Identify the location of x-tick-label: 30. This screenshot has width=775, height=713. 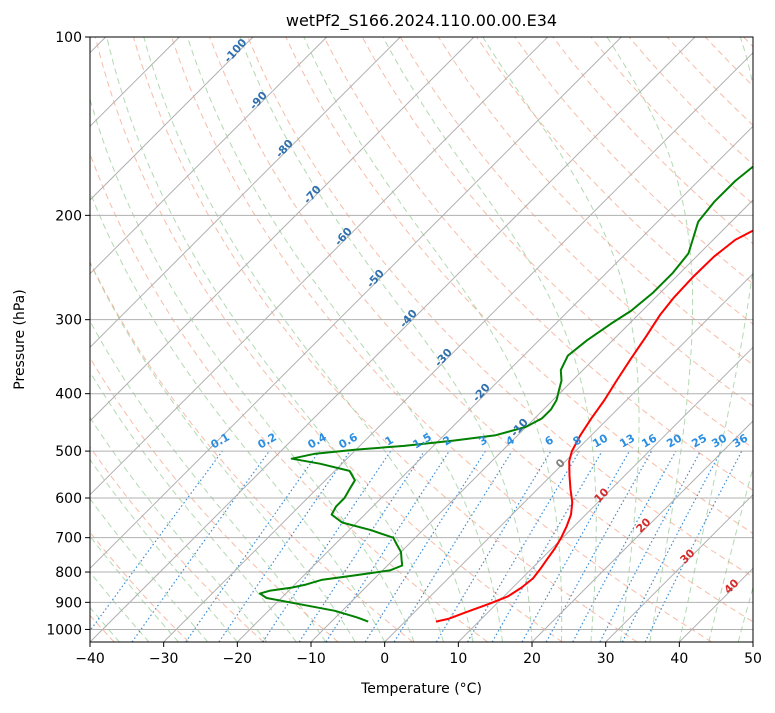
(606, 659).